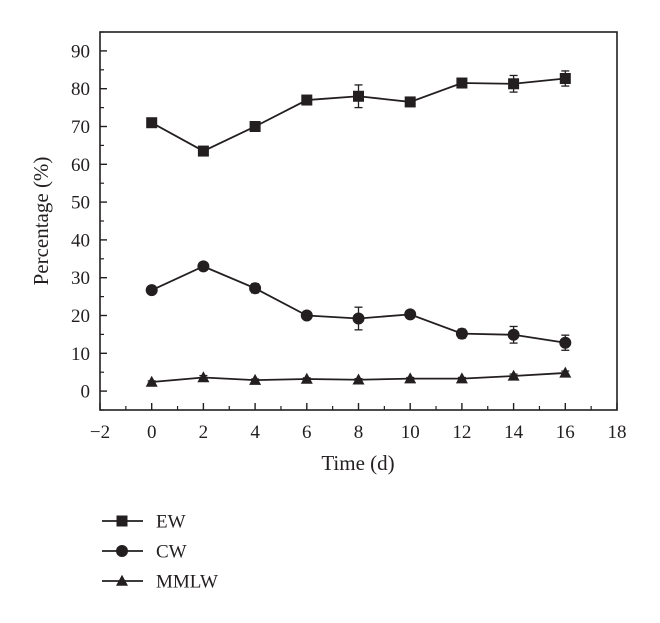 The height and width of the screenshot is (623, 660). Describe the element at coordinates (41, 221) in the screenshot. I see `y-axis-title: Percentage (%)` at that location.